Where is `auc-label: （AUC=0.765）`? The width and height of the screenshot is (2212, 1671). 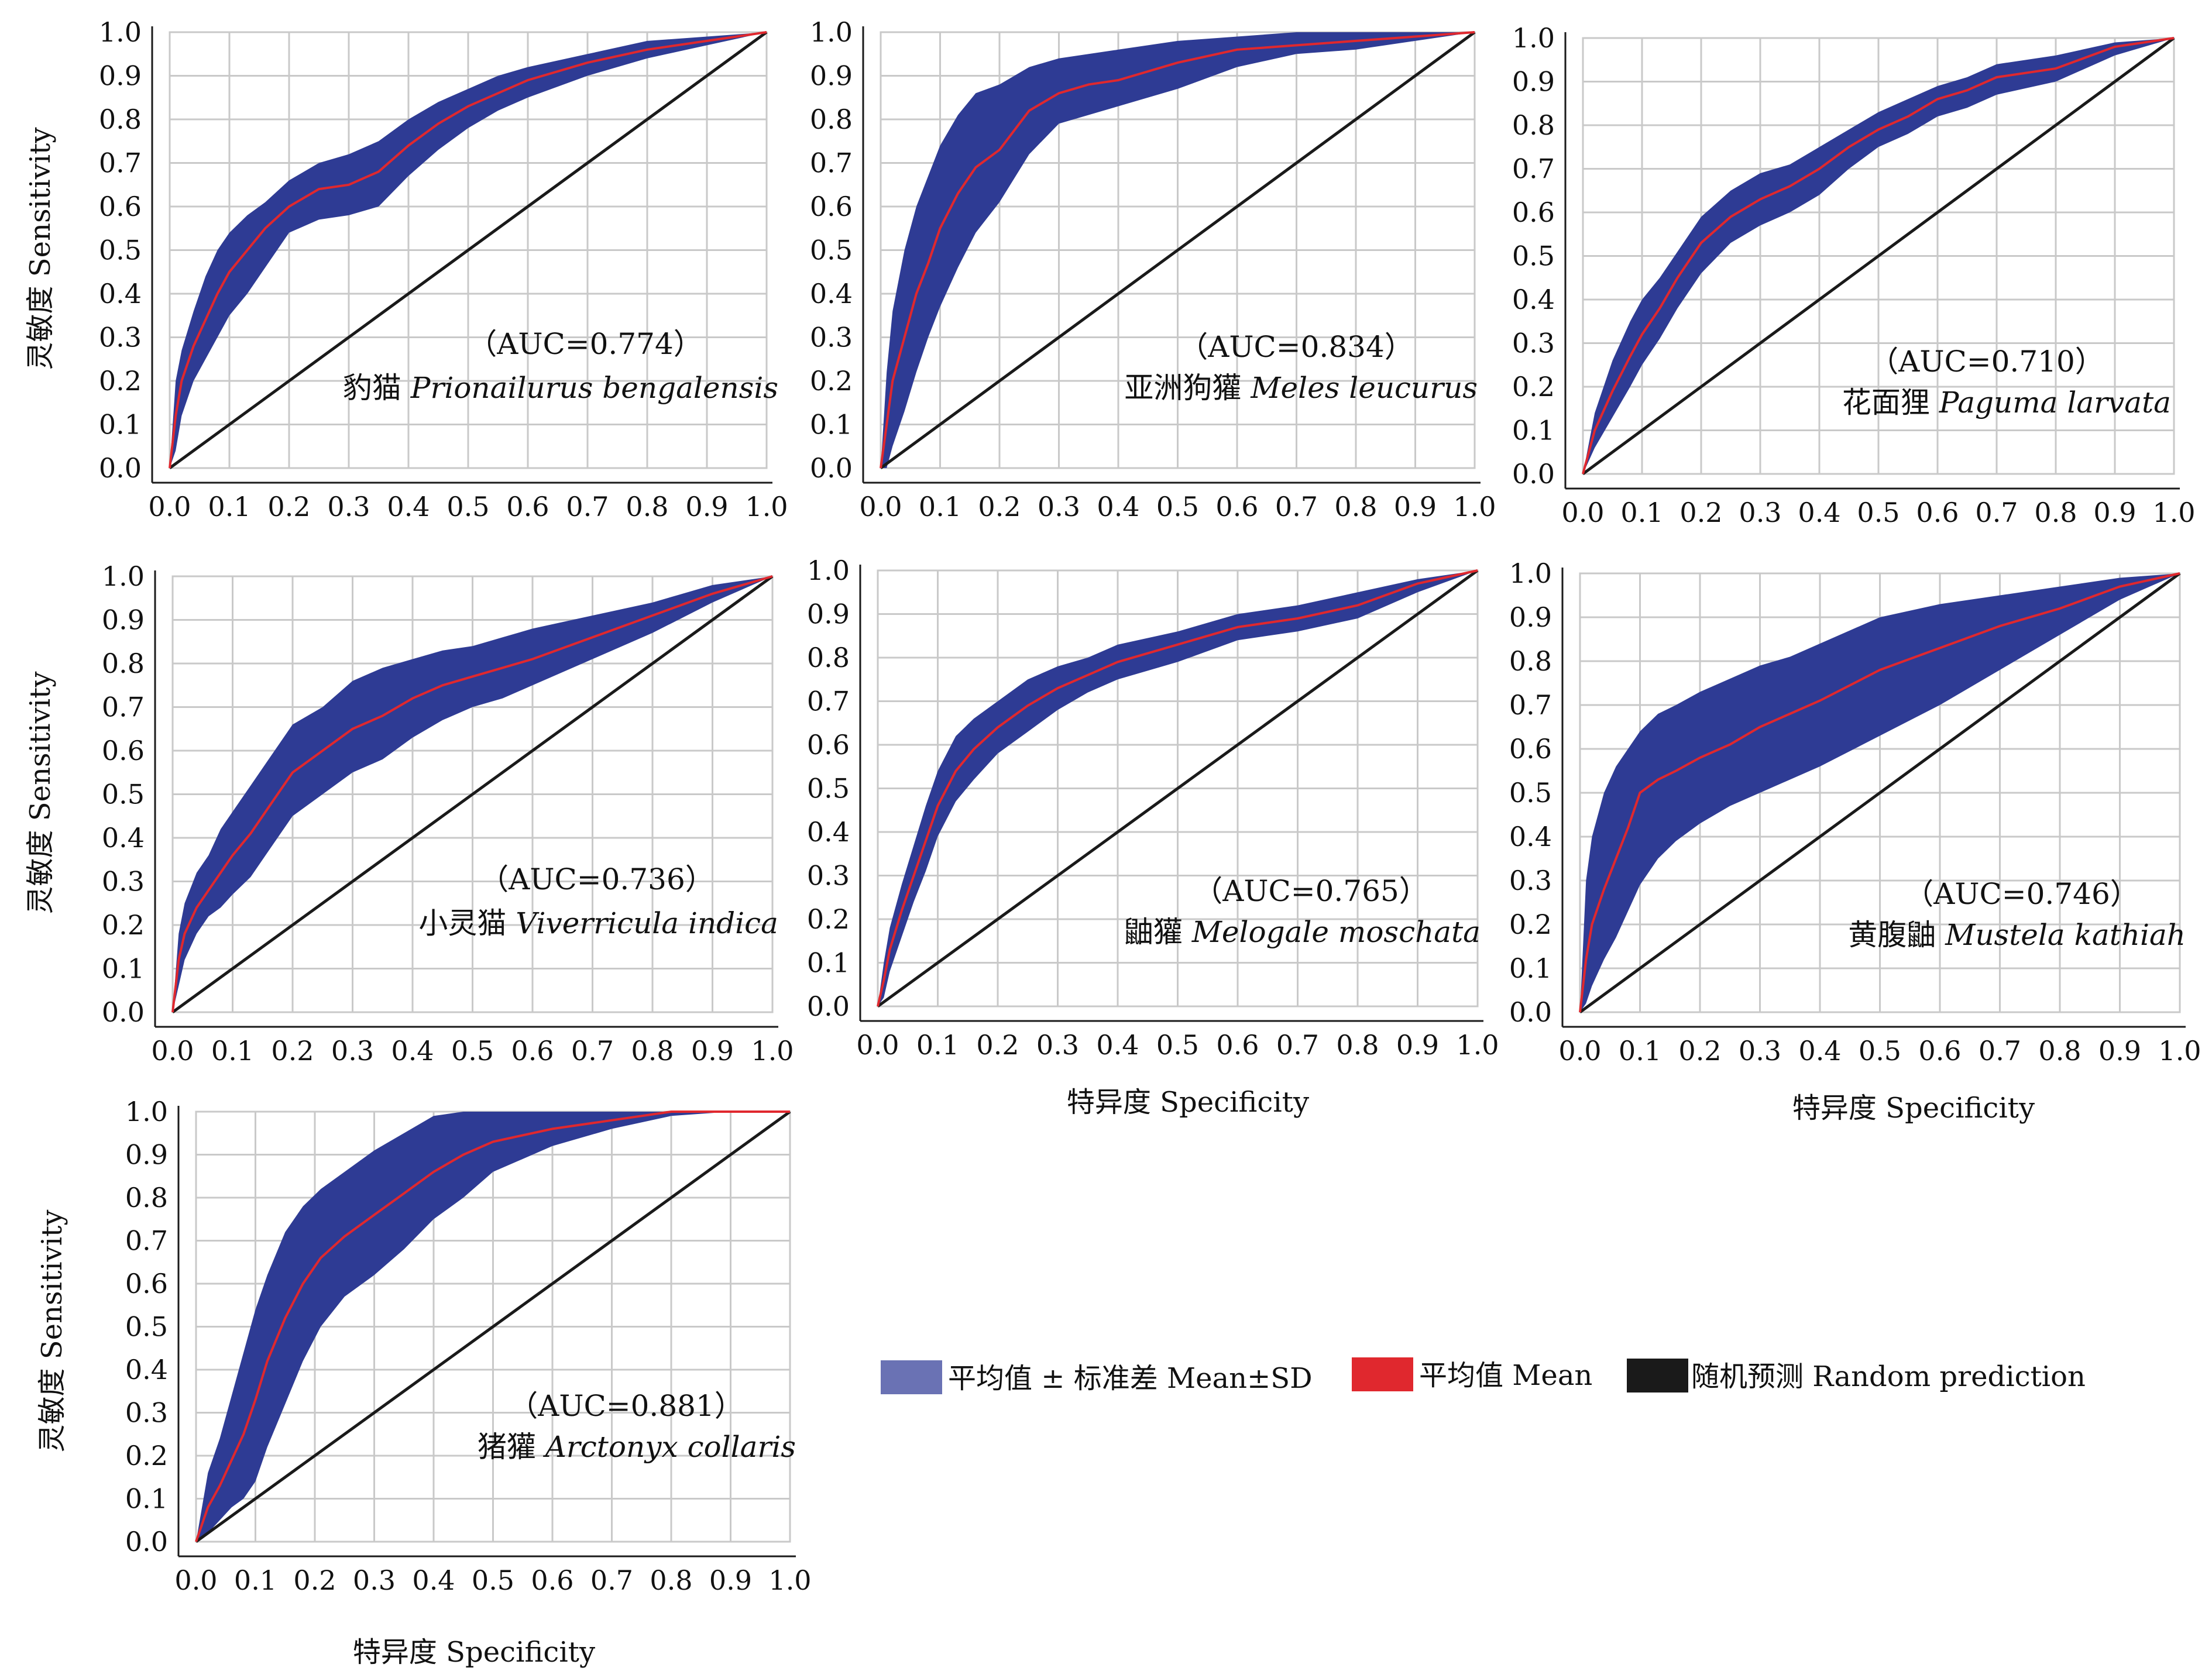
auc-label: （AUC=0.765） is located at coordinates (1310, 891).